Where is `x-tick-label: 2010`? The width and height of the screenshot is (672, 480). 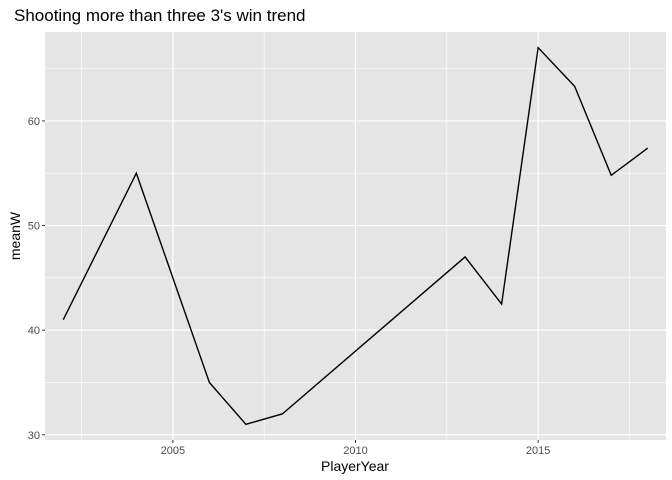
x-tick-label: 2010 is located at coordinates (355, 451).